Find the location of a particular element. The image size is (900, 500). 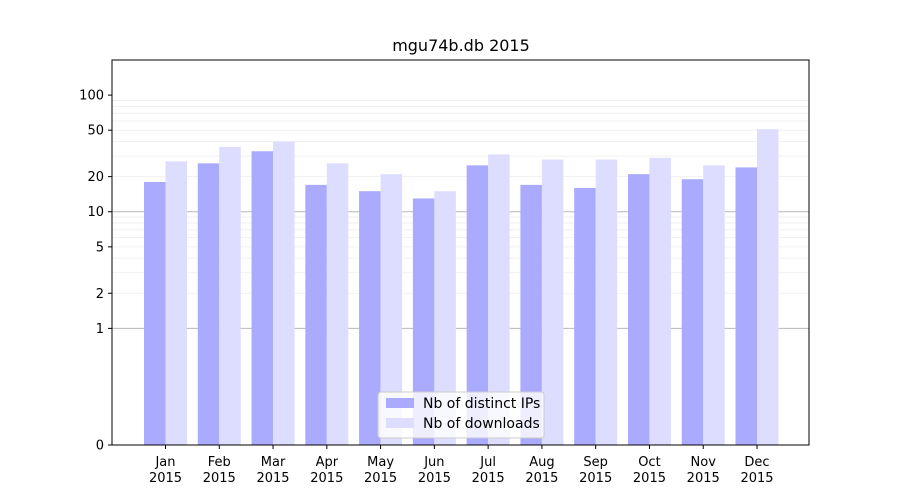

chart-title: mgu74b.db 2015 is located at coordinates (461, 45).